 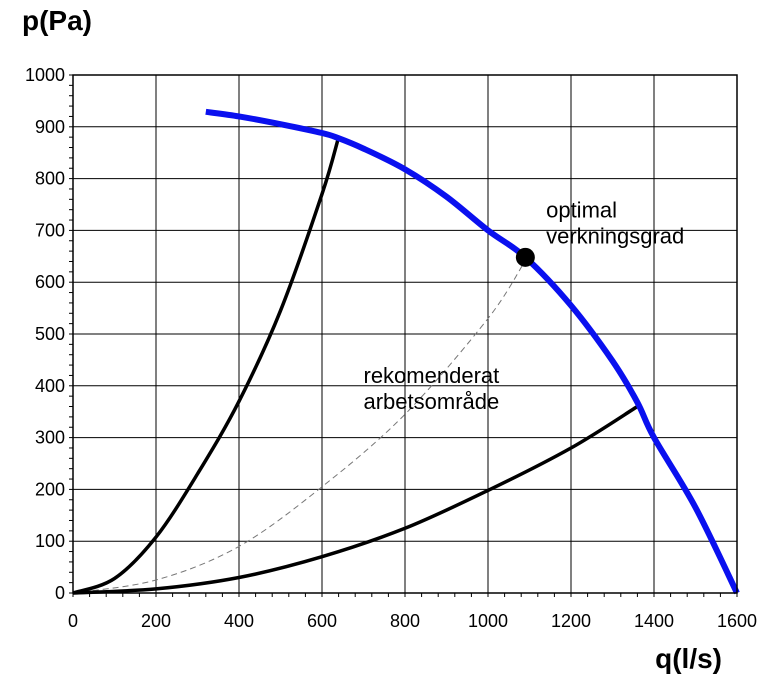 What do you see at coordinates (60, 593) in the screenshot?
I see `y-tick-label: 0` at bounding box center [60, 593].